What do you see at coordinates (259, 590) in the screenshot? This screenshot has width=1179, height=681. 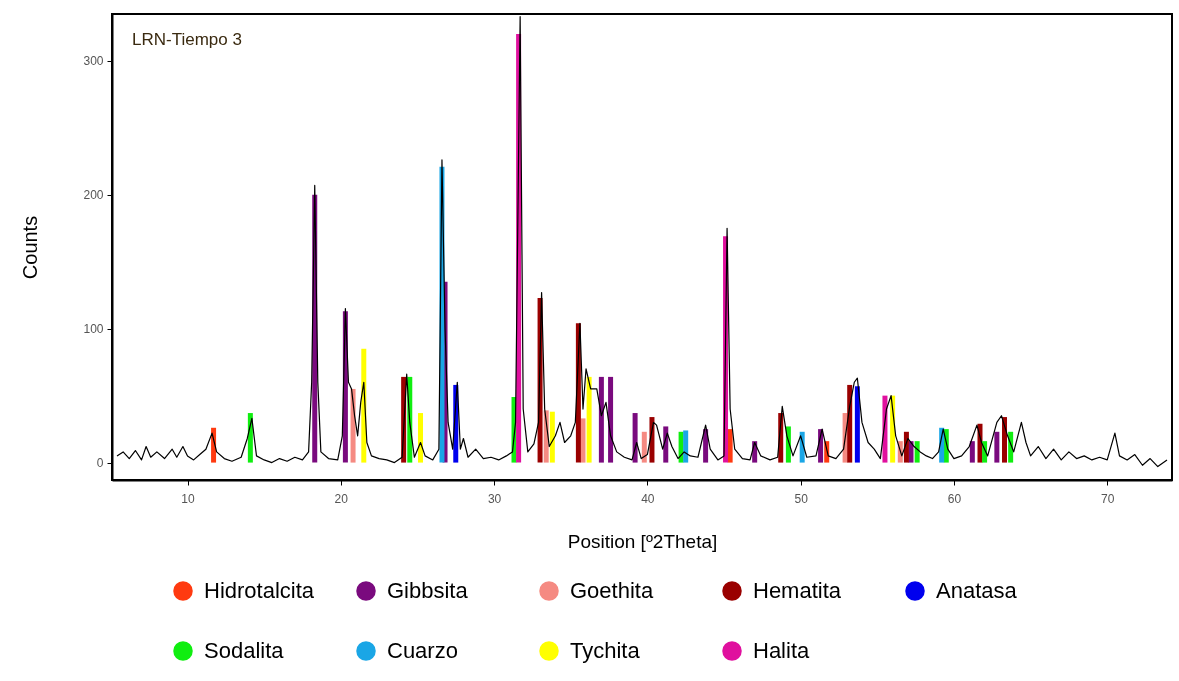 I see `legend-label: Hidrotalcita` at bounding box center [259, 590].